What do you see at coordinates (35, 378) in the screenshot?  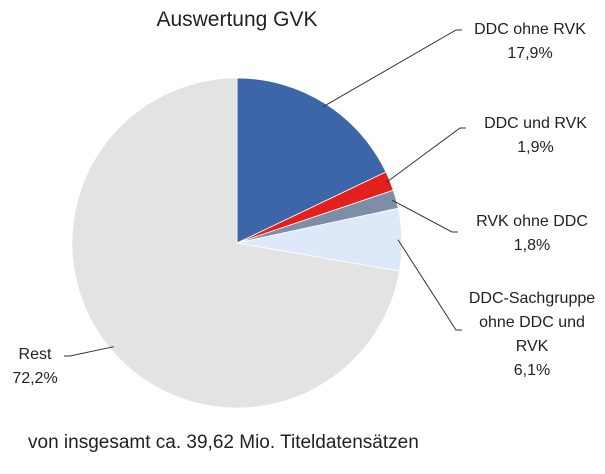 I see `label-value: 72,2%` at bounding box center [35, 378].